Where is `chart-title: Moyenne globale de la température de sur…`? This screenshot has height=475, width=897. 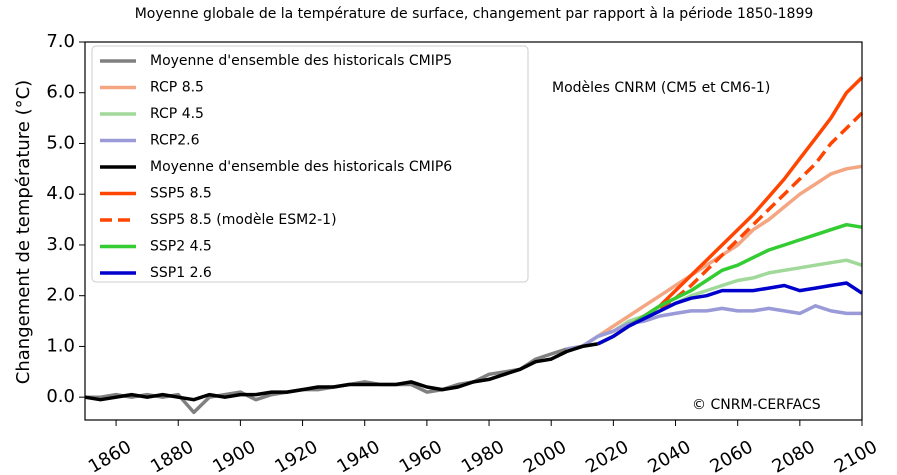 chart-title: Moyenne globale de la température de sur… is located at coordinates (474, 14).